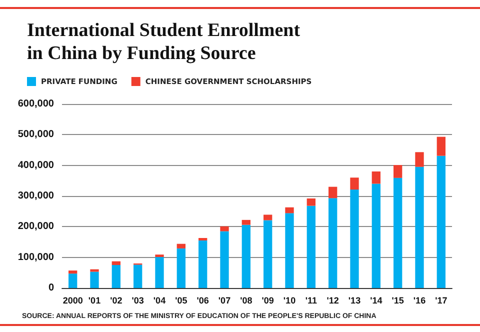  Describe the element at coordinates (36, 165) in the screenshot. I see `y-tick-label: 400,000` at that location.